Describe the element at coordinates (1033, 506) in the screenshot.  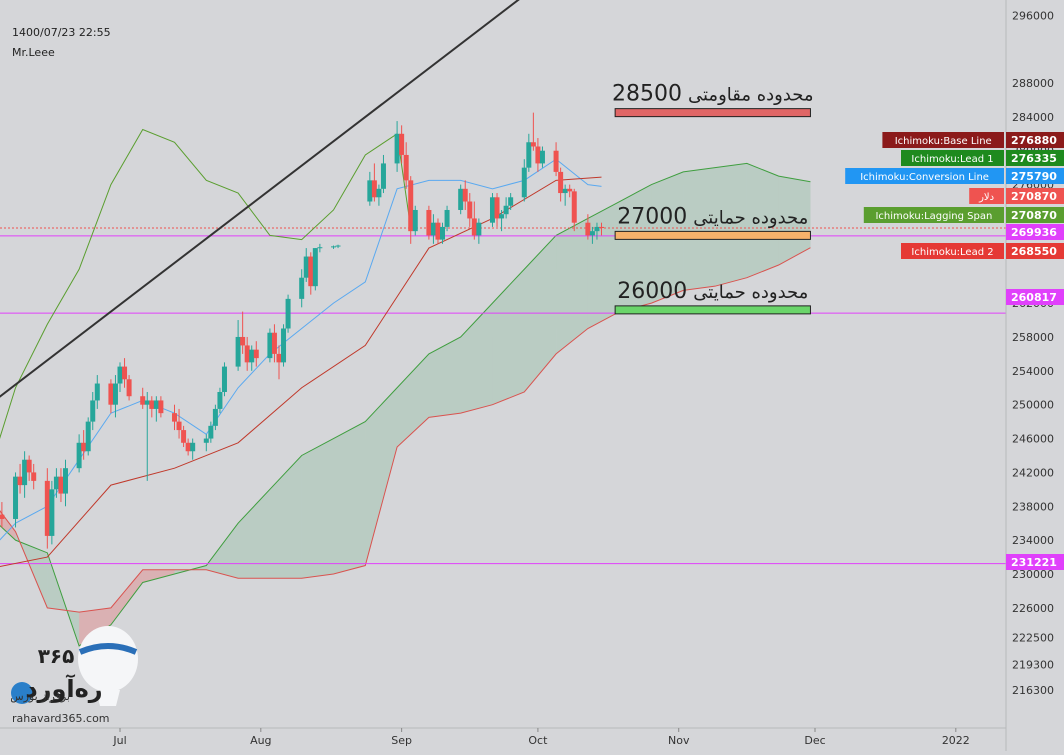
I see `price-tick-label: 238000` at that location.